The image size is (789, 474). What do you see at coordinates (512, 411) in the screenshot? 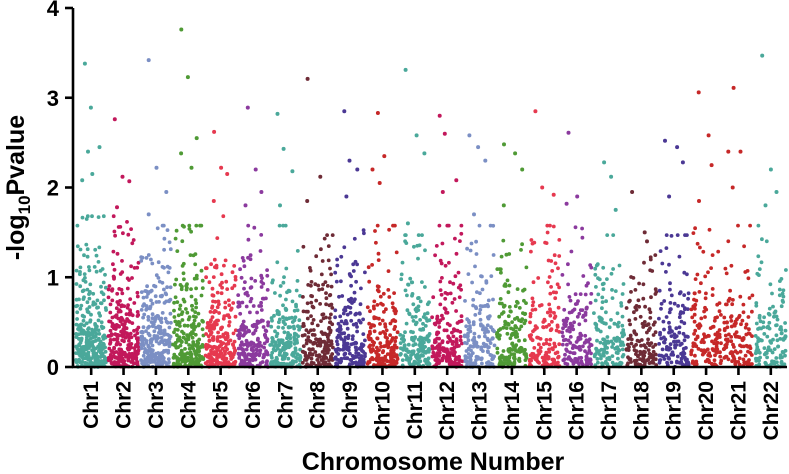
I see `x-tick-label: Chr14` at bounding box center [512, 411].